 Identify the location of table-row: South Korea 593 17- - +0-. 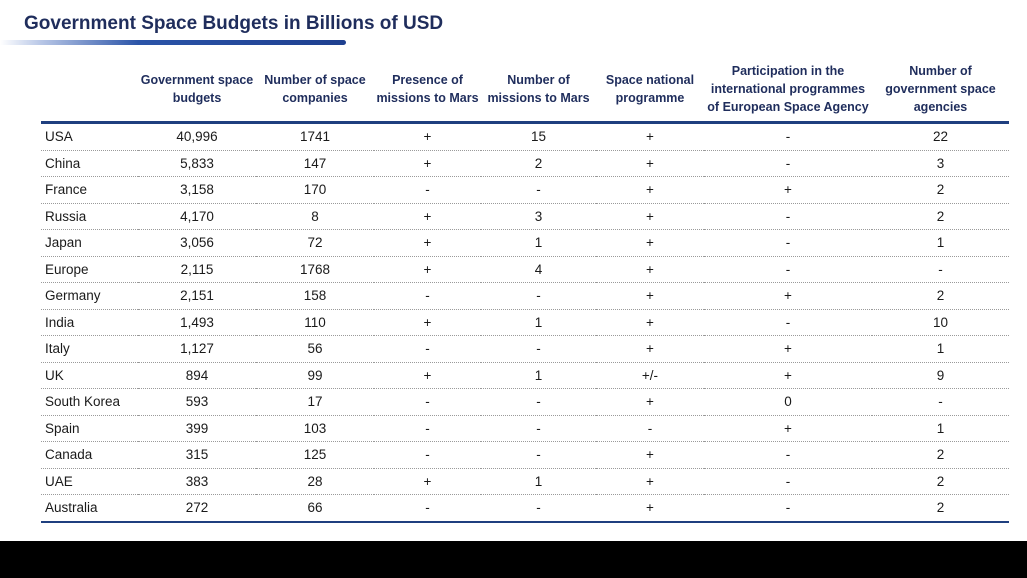
(525, 402).